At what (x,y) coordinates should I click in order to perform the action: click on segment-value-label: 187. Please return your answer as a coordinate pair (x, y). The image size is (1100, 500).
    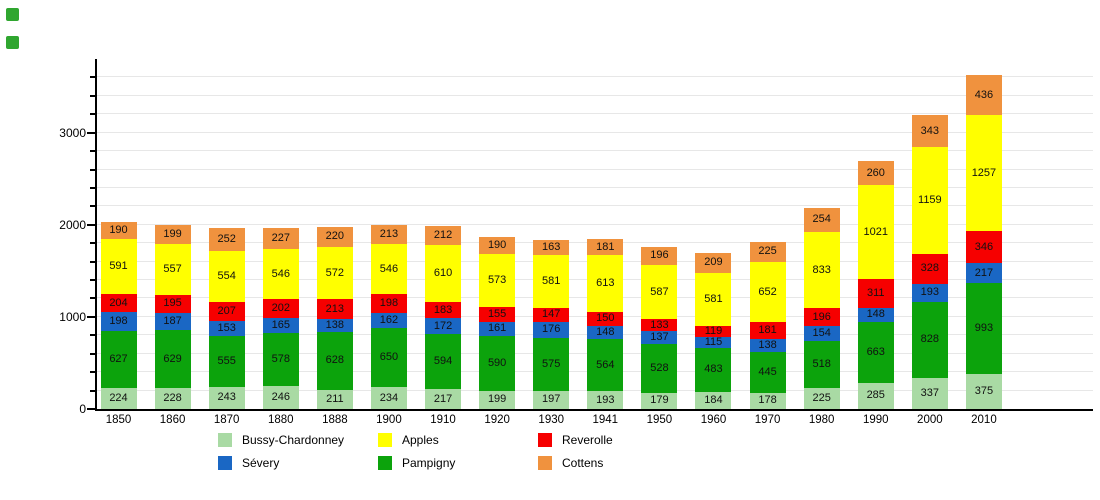
    Looking at the image, I should click on (172, 320).